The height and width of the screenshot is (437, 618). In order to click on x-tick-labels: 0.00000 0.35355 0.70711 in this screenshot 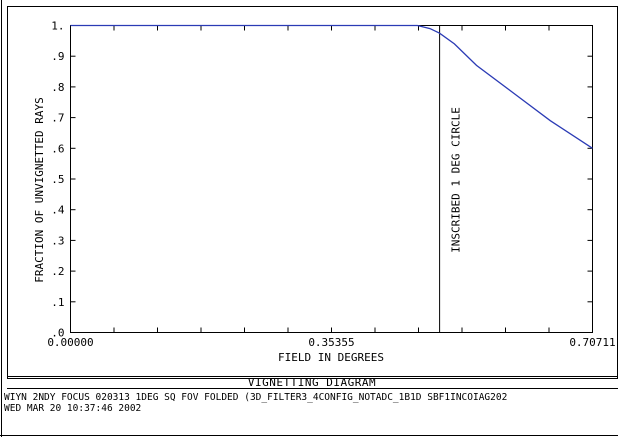, I will do `click(331, 342)`.